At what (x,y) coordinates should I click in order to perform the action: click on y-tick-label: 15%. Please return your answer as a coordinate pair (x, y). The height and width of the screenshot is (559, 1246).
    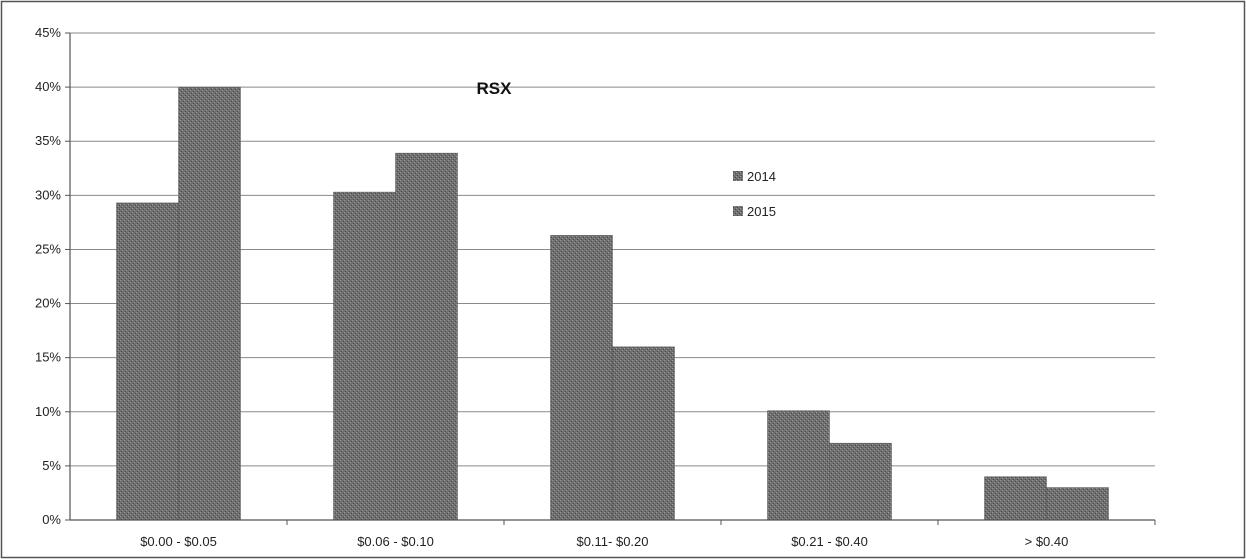
    Looking at the image, I should click on (48, 357).